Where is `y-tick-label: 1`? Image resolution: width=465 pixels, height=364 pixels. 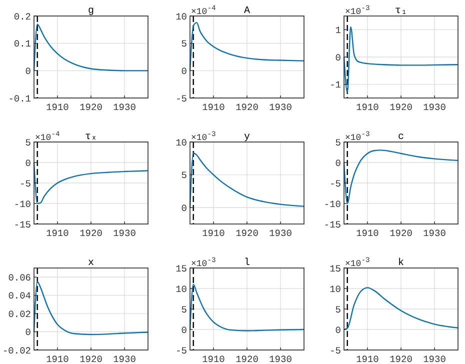 y-tick-label: 1 is located at coordinates (338, 30).